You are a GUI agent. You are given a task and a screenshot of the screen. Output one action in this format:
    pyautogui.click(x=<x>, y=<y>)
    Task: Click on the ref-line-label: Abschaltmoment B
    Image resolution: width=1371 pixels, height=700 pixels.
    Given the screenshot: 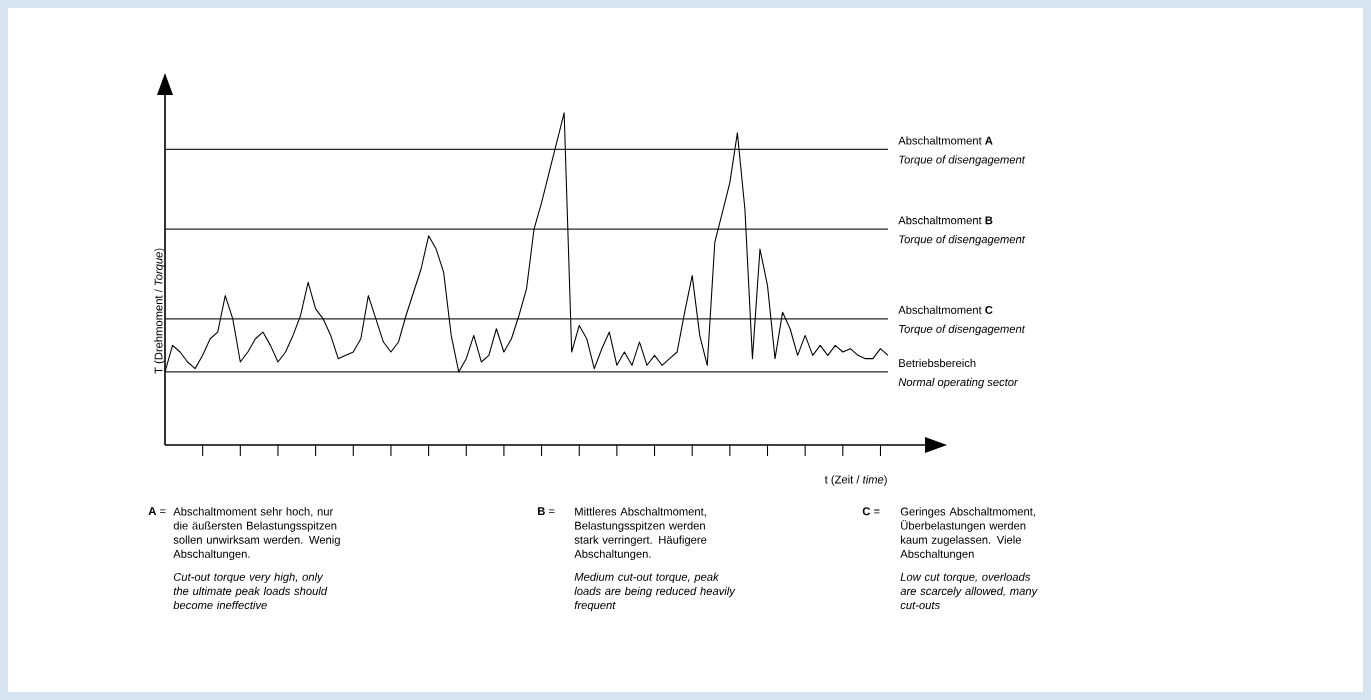 What is the action you would take?
    pyautogui.click(x=945, y=220)
    